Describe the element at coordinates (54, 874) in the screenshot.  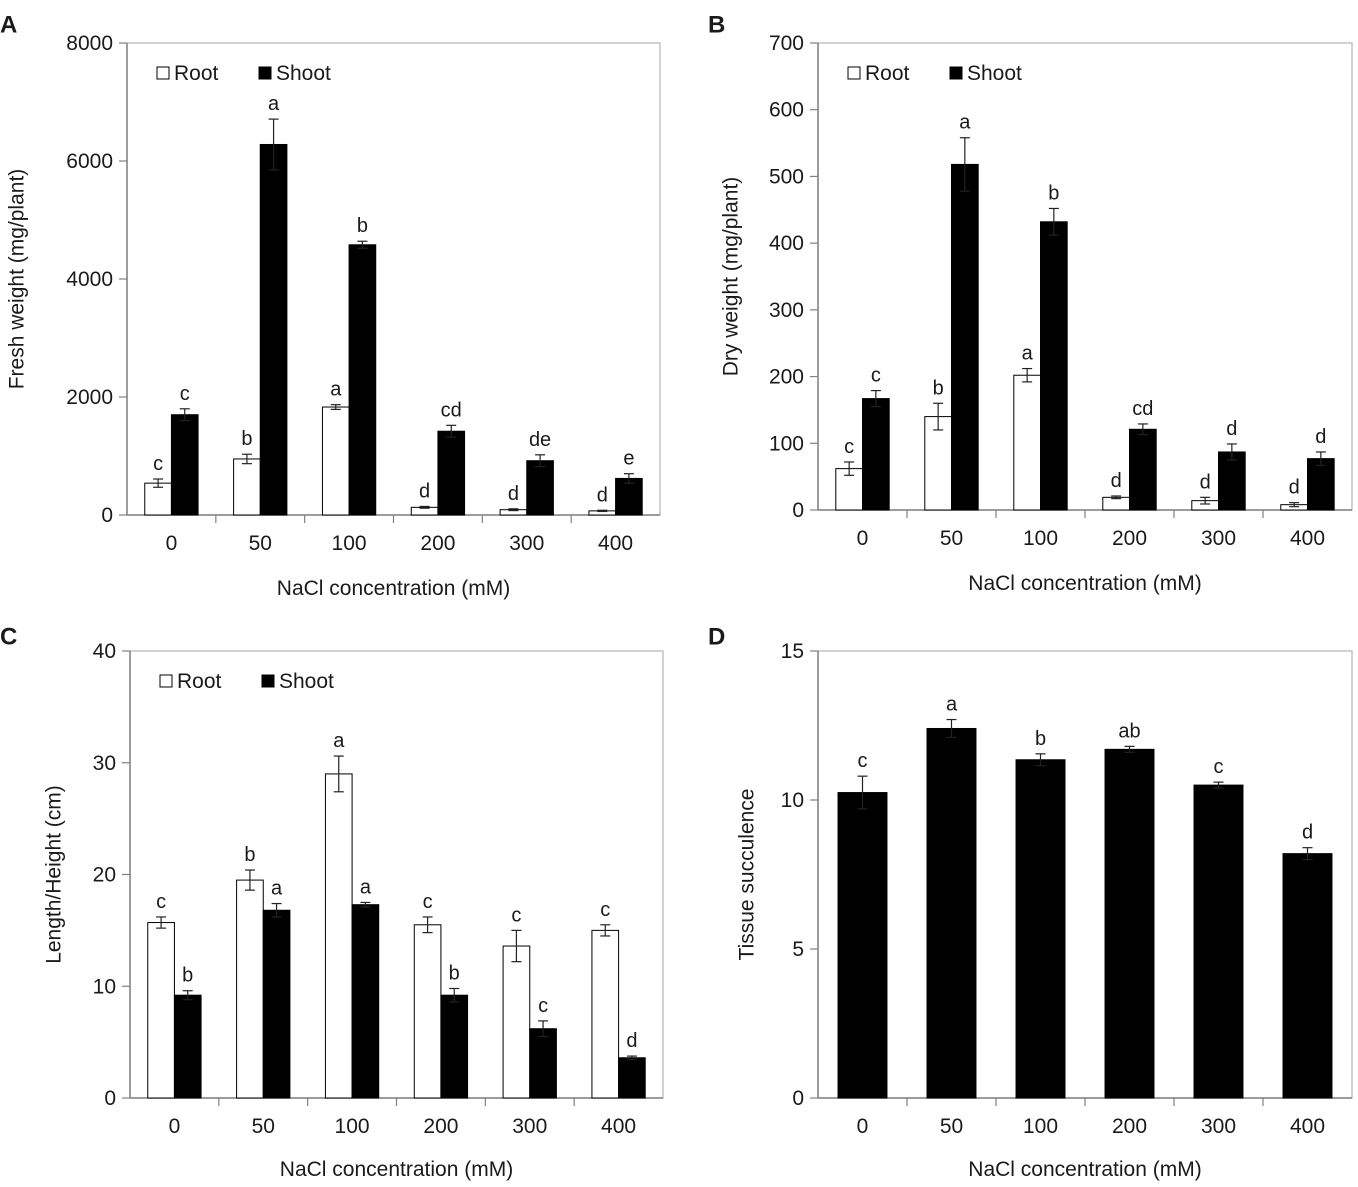
I see `y-axis-title: Length/Height (cm)` at that location.